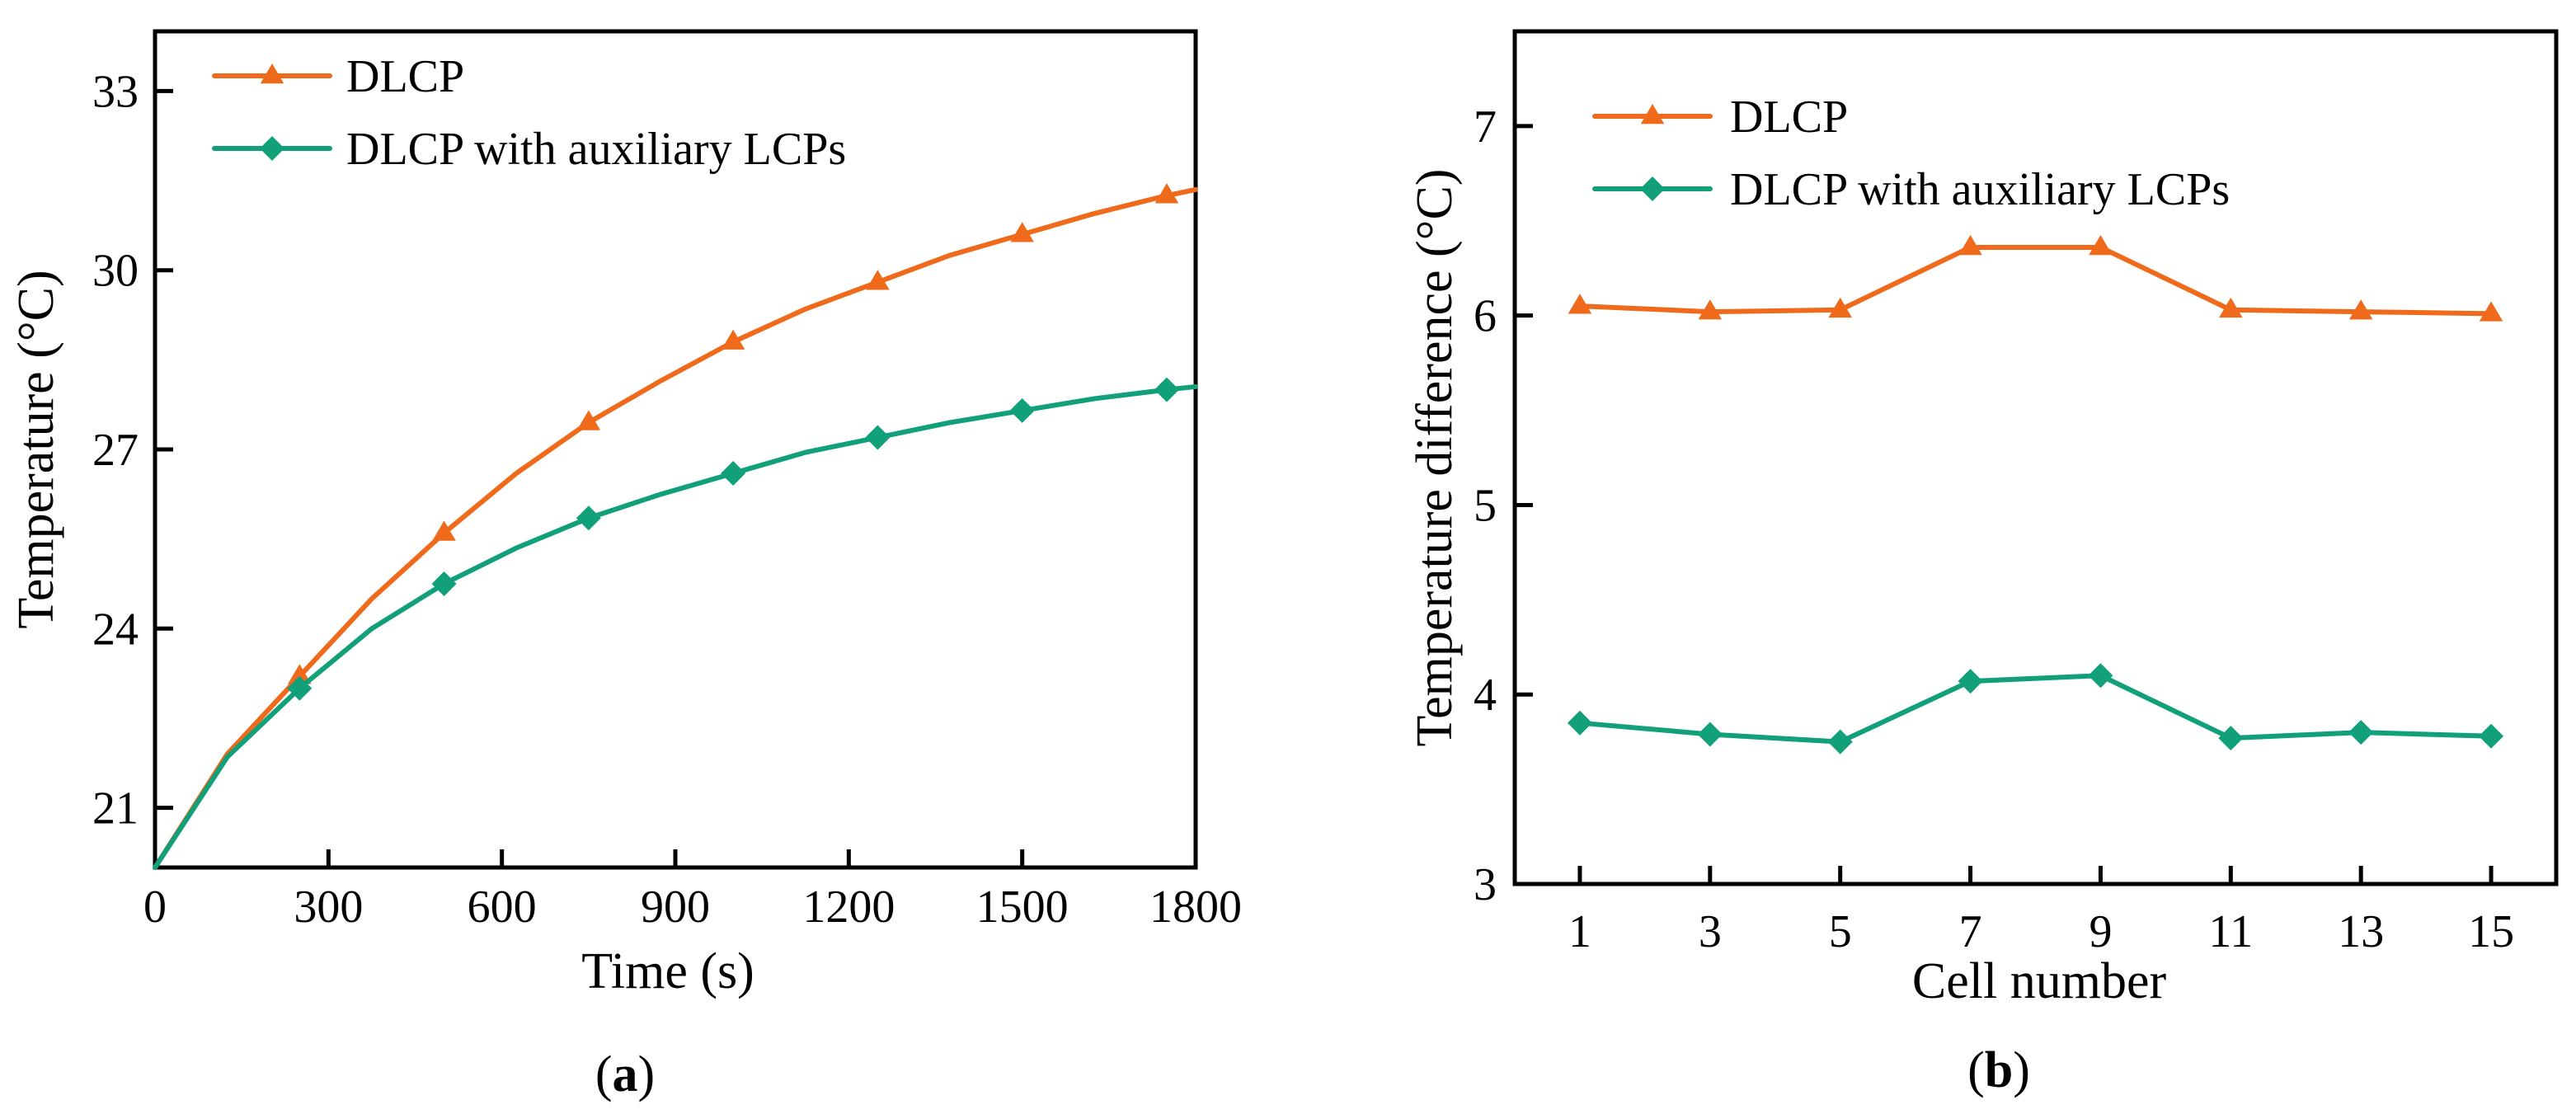  I want to click on legend-b-dlcp-label: DLCP, so click(1789, 117).